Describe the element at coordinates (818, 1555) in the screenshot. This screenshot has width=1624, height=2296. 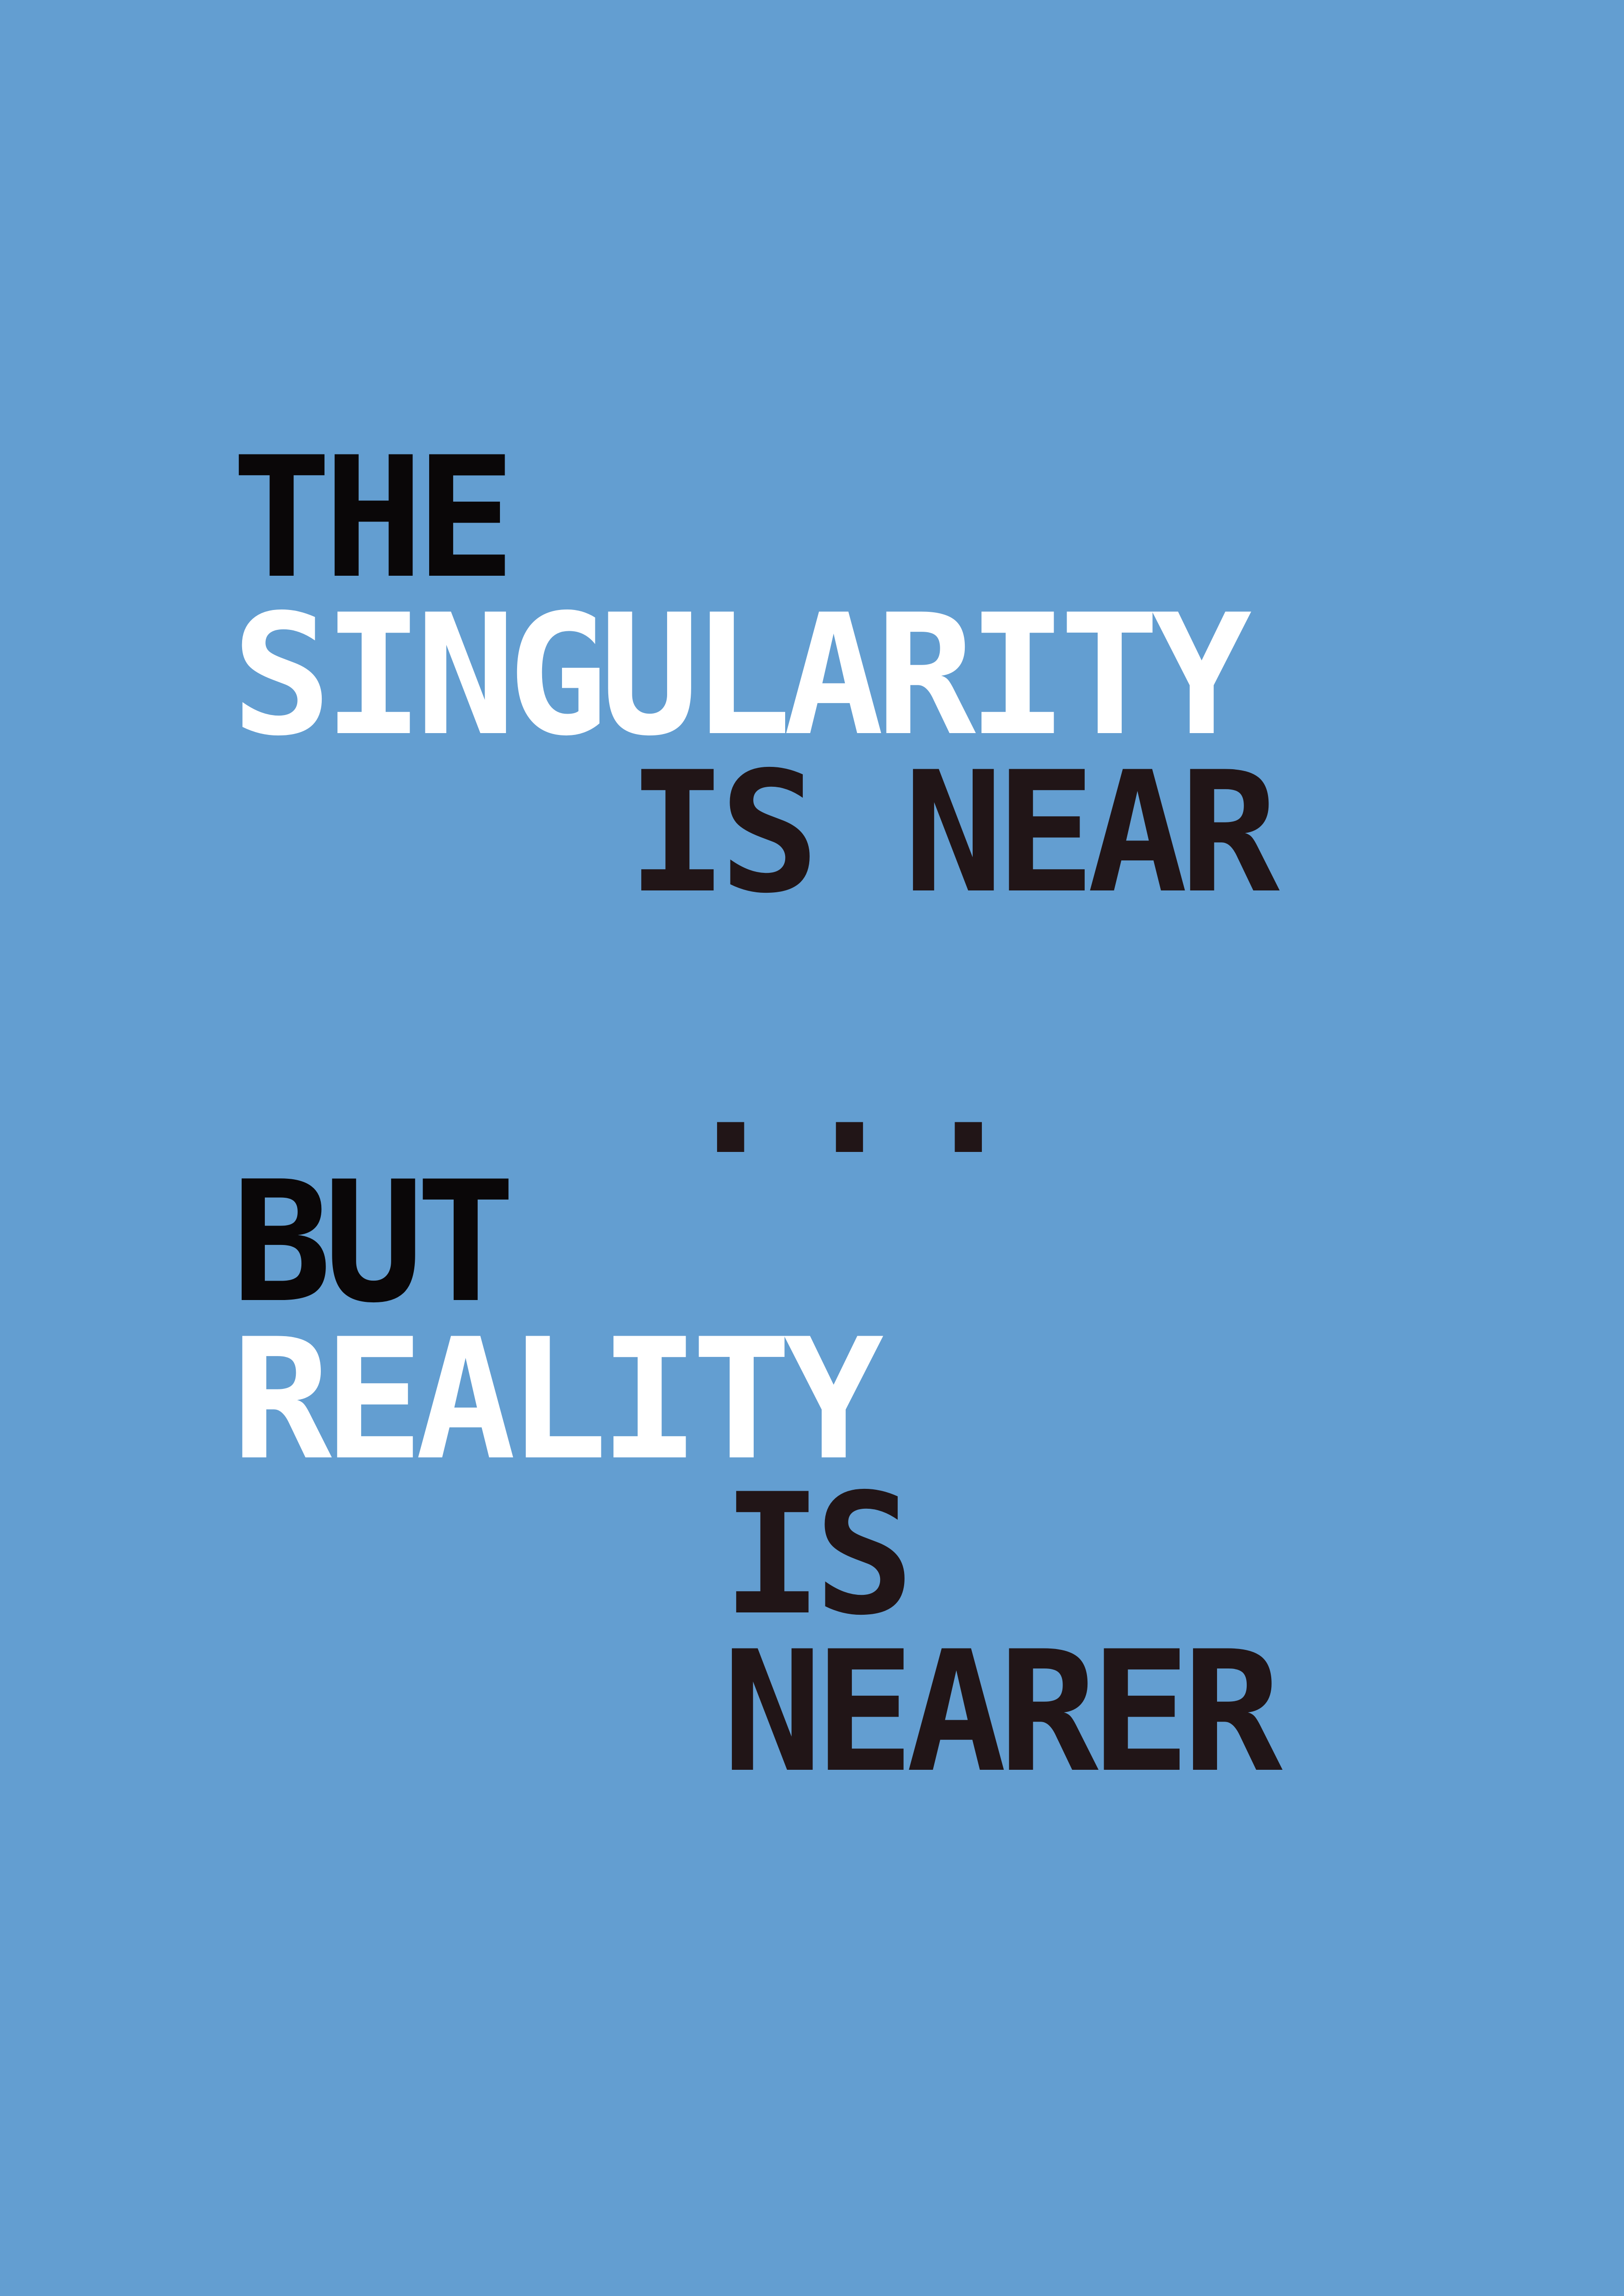
I see `line-is: IS` at that location.